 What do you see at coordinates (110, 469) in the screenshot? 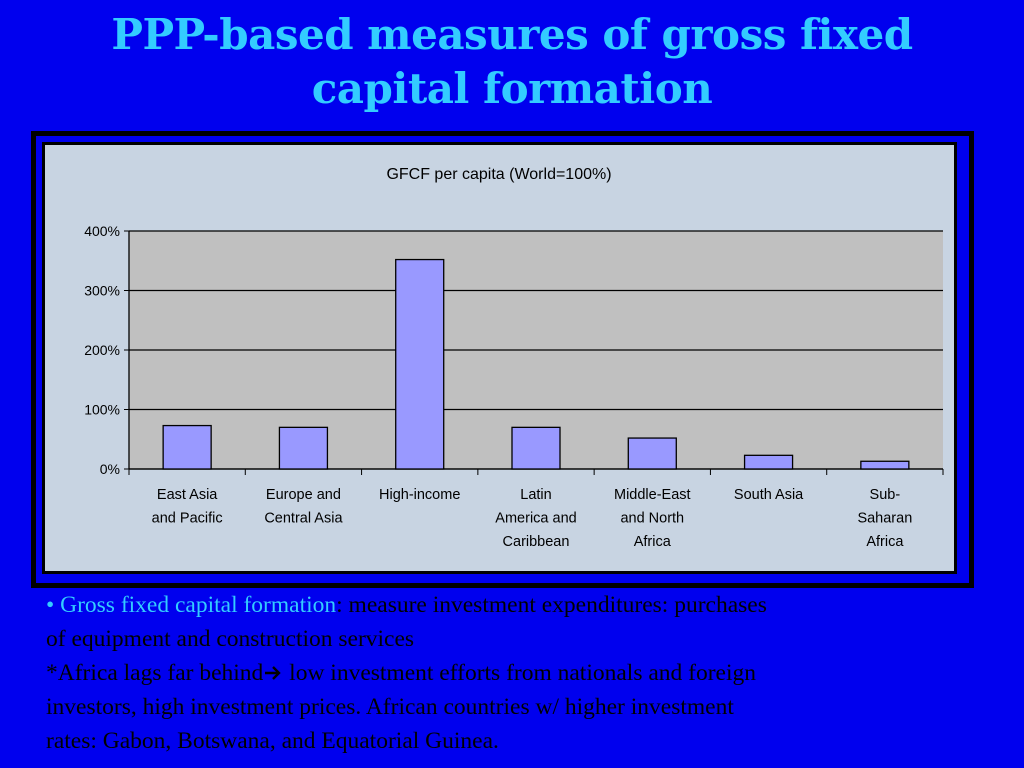
I see `y-tick-label: 0%` at bounding box center [110, 469].